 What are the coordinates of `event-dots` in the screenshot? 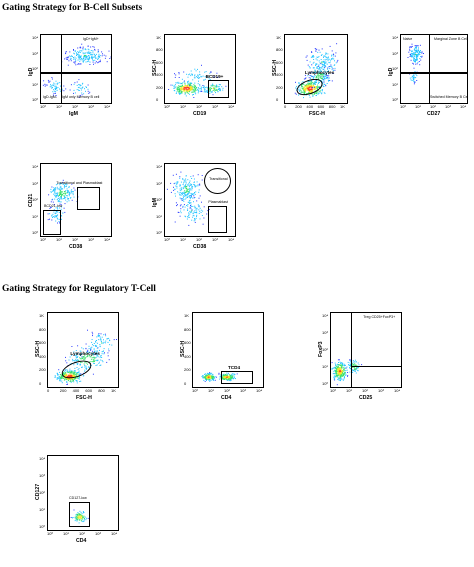 It's located at (85, 357).